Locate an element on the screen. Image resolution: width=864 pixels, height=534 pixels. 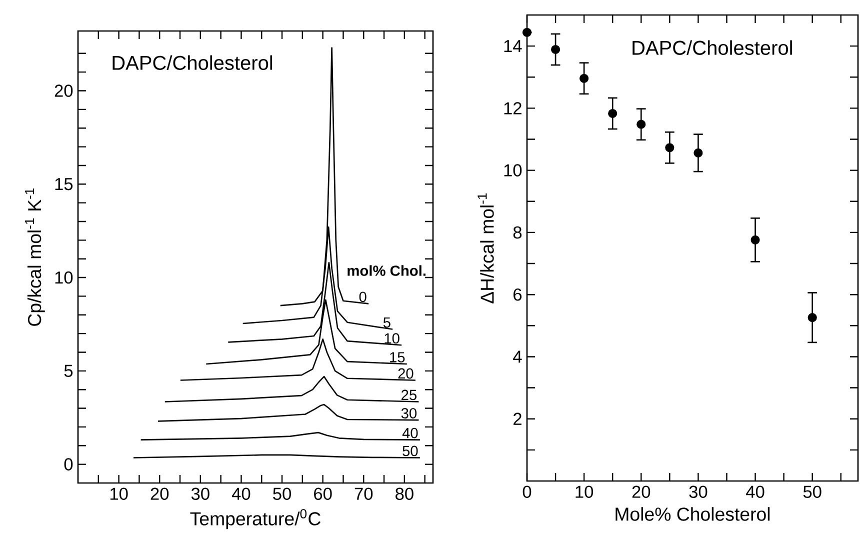
legend-title: mol% Chol. is located at coordinates (387, 270).